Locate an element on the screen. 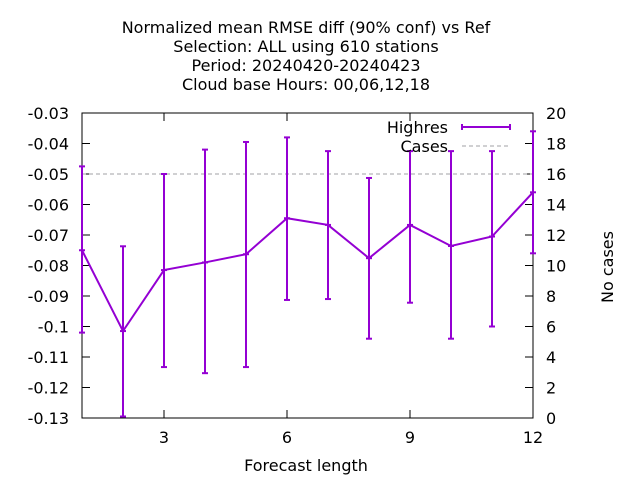 This screenshot has width=640, height=480. y-tick-label: -0.1 is located at coordinates (53, 327).